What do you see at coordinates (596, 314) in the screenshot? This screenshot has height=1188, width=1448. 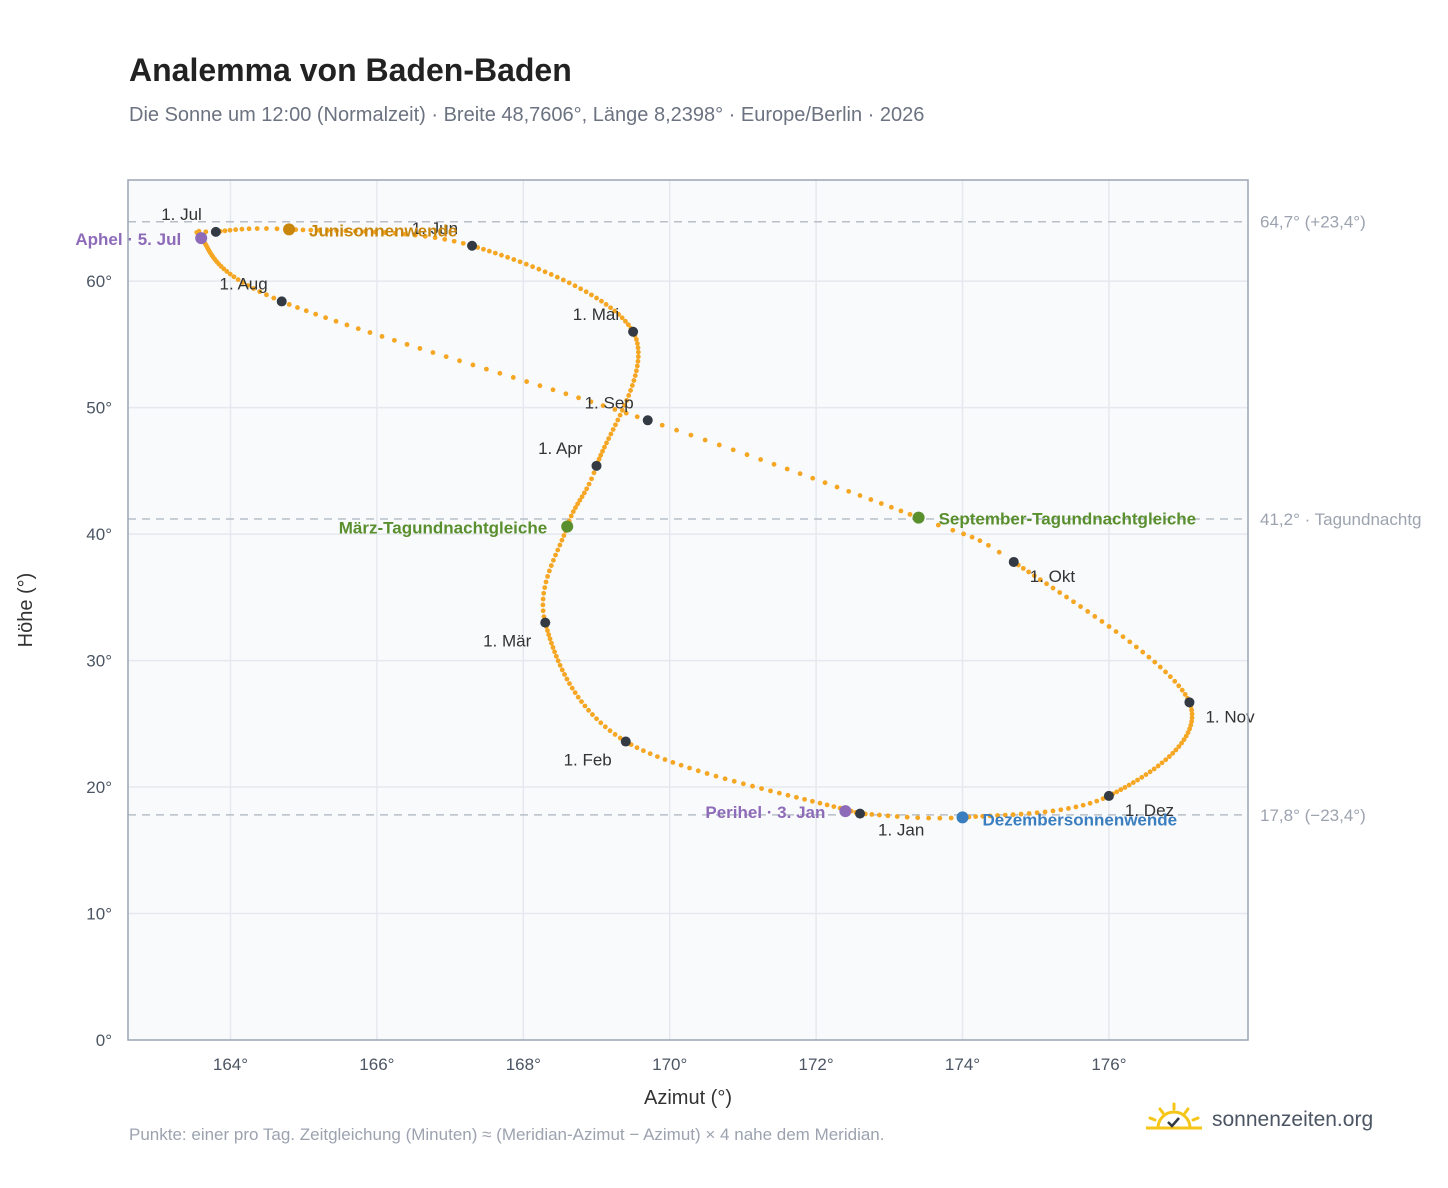 I see `month-label: 1. Mai` at bounding box center [596, 314].